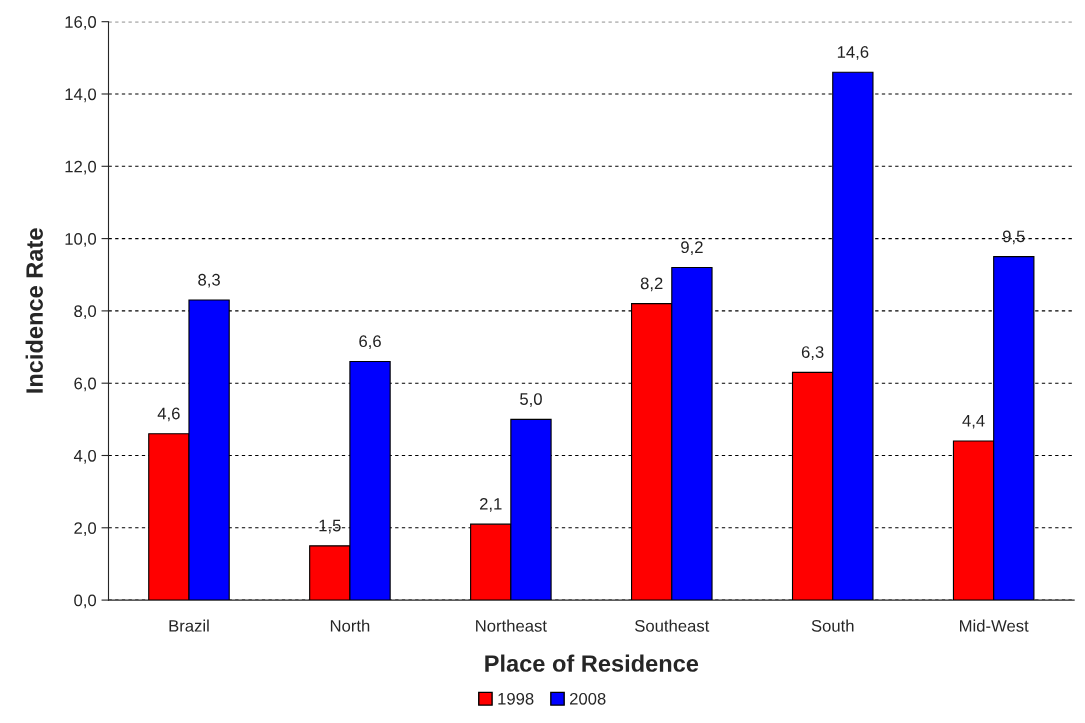  Describe the element at coordinates (81, 95) in the screenshot. I see `y-tick-label: 14,0` at that location.